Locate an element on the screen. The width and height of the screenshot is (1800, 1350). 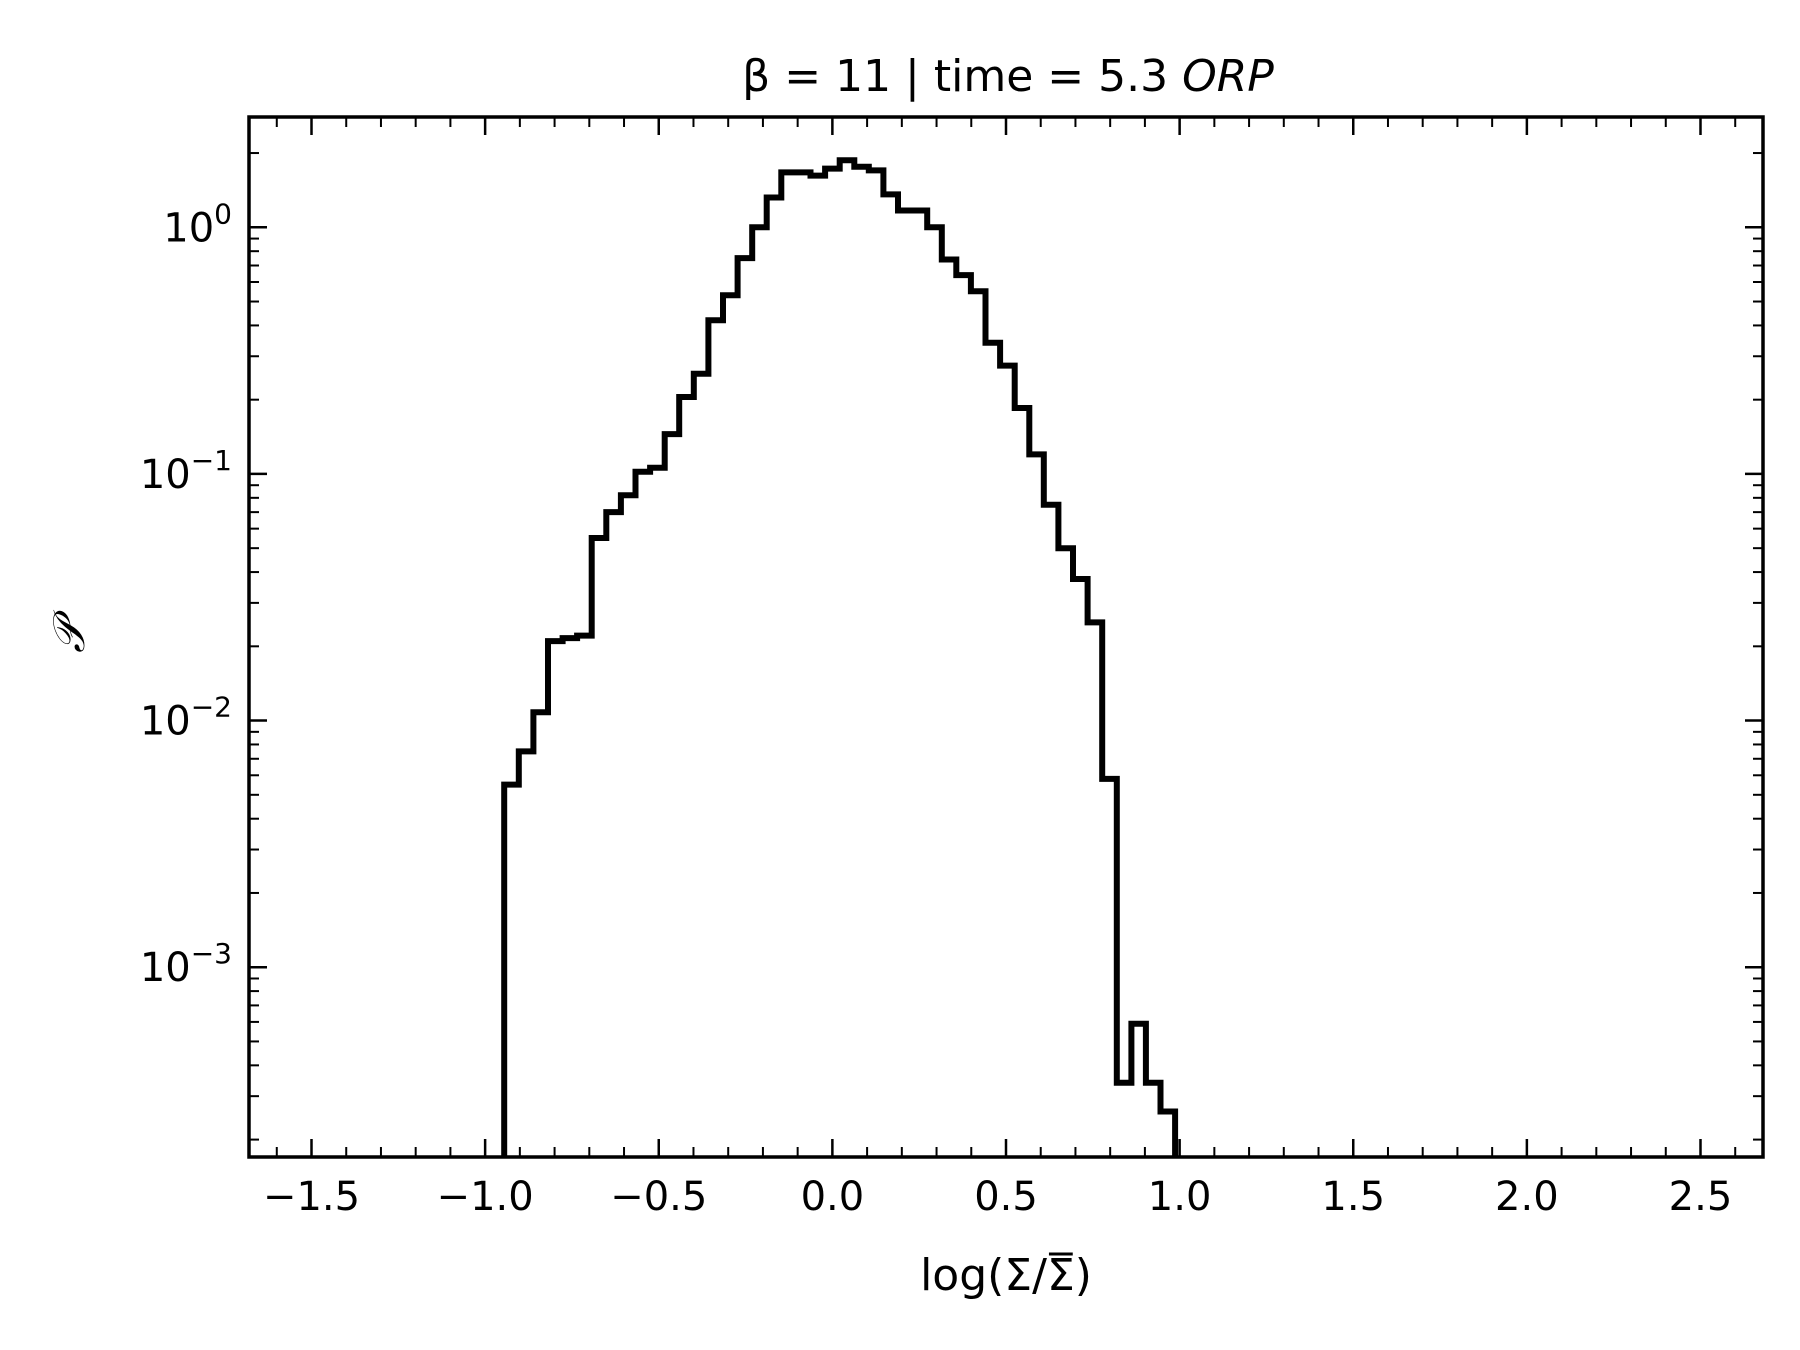
x-axis-label: log(Σ/Σ) is located at coordinates (1006, 1275).